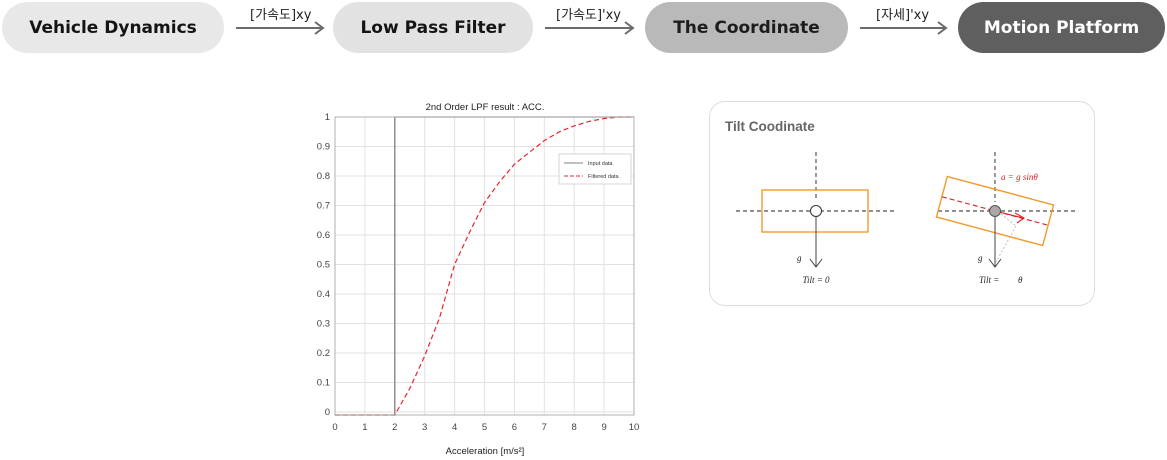 The image size is (1167, 460). I want to click on tilted-acceleration-line, so click(995, 211).